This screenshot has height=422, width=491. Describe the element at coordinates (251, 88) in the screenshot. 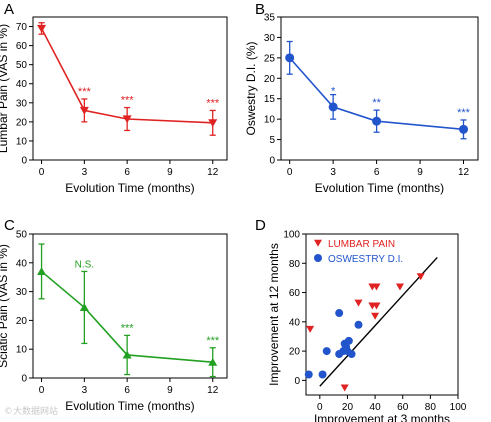

I see `y-axis-label: Oswestry D.I. (%)` at that location.